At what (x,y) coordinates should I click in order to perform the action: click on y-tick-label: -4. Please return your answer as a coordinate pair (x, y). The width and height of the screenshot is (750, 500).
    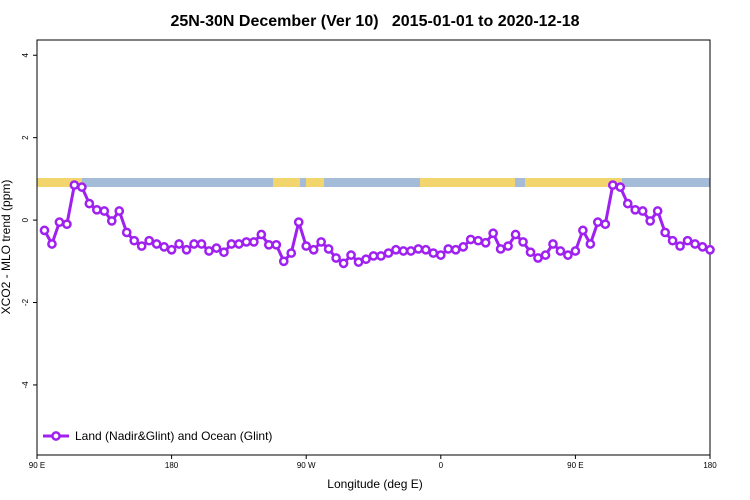
    Looking at the image, I should click on (25, 385).